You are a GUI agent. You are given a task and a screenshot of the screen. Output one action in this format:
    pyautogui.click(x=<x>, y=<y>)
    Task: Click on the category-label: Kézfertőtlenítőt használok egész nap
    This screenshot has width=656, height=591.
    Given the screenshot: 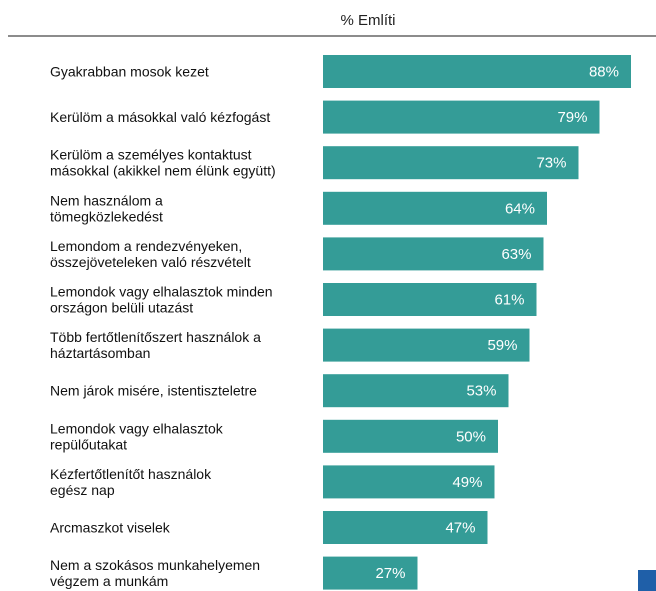 What is the action you would take?
    pyautogui.click(x=131, y=482)
    